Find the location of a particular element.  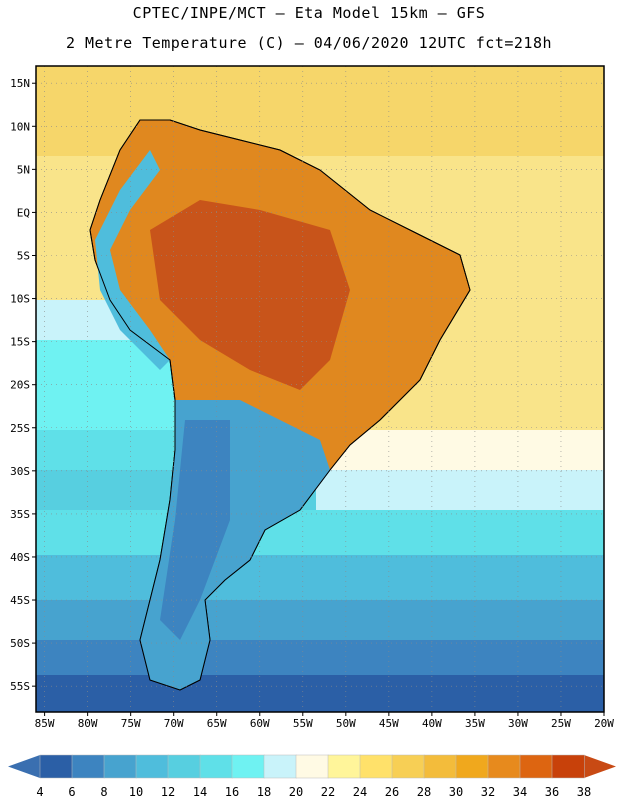

lat-label: 15S is located at coordinates (20, 342).